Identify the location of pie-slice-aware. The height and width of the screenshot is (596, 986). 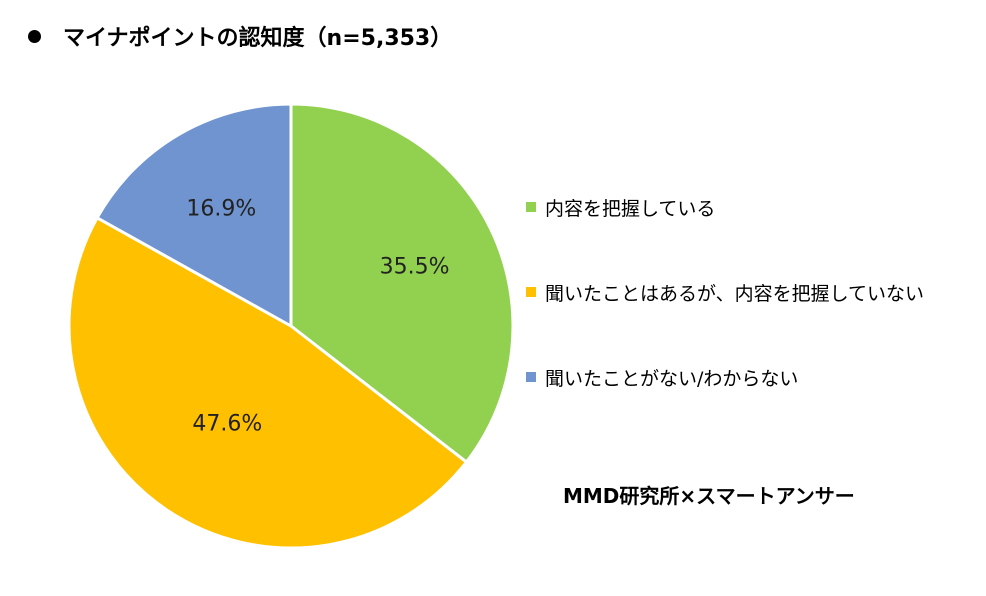
(402, 283).